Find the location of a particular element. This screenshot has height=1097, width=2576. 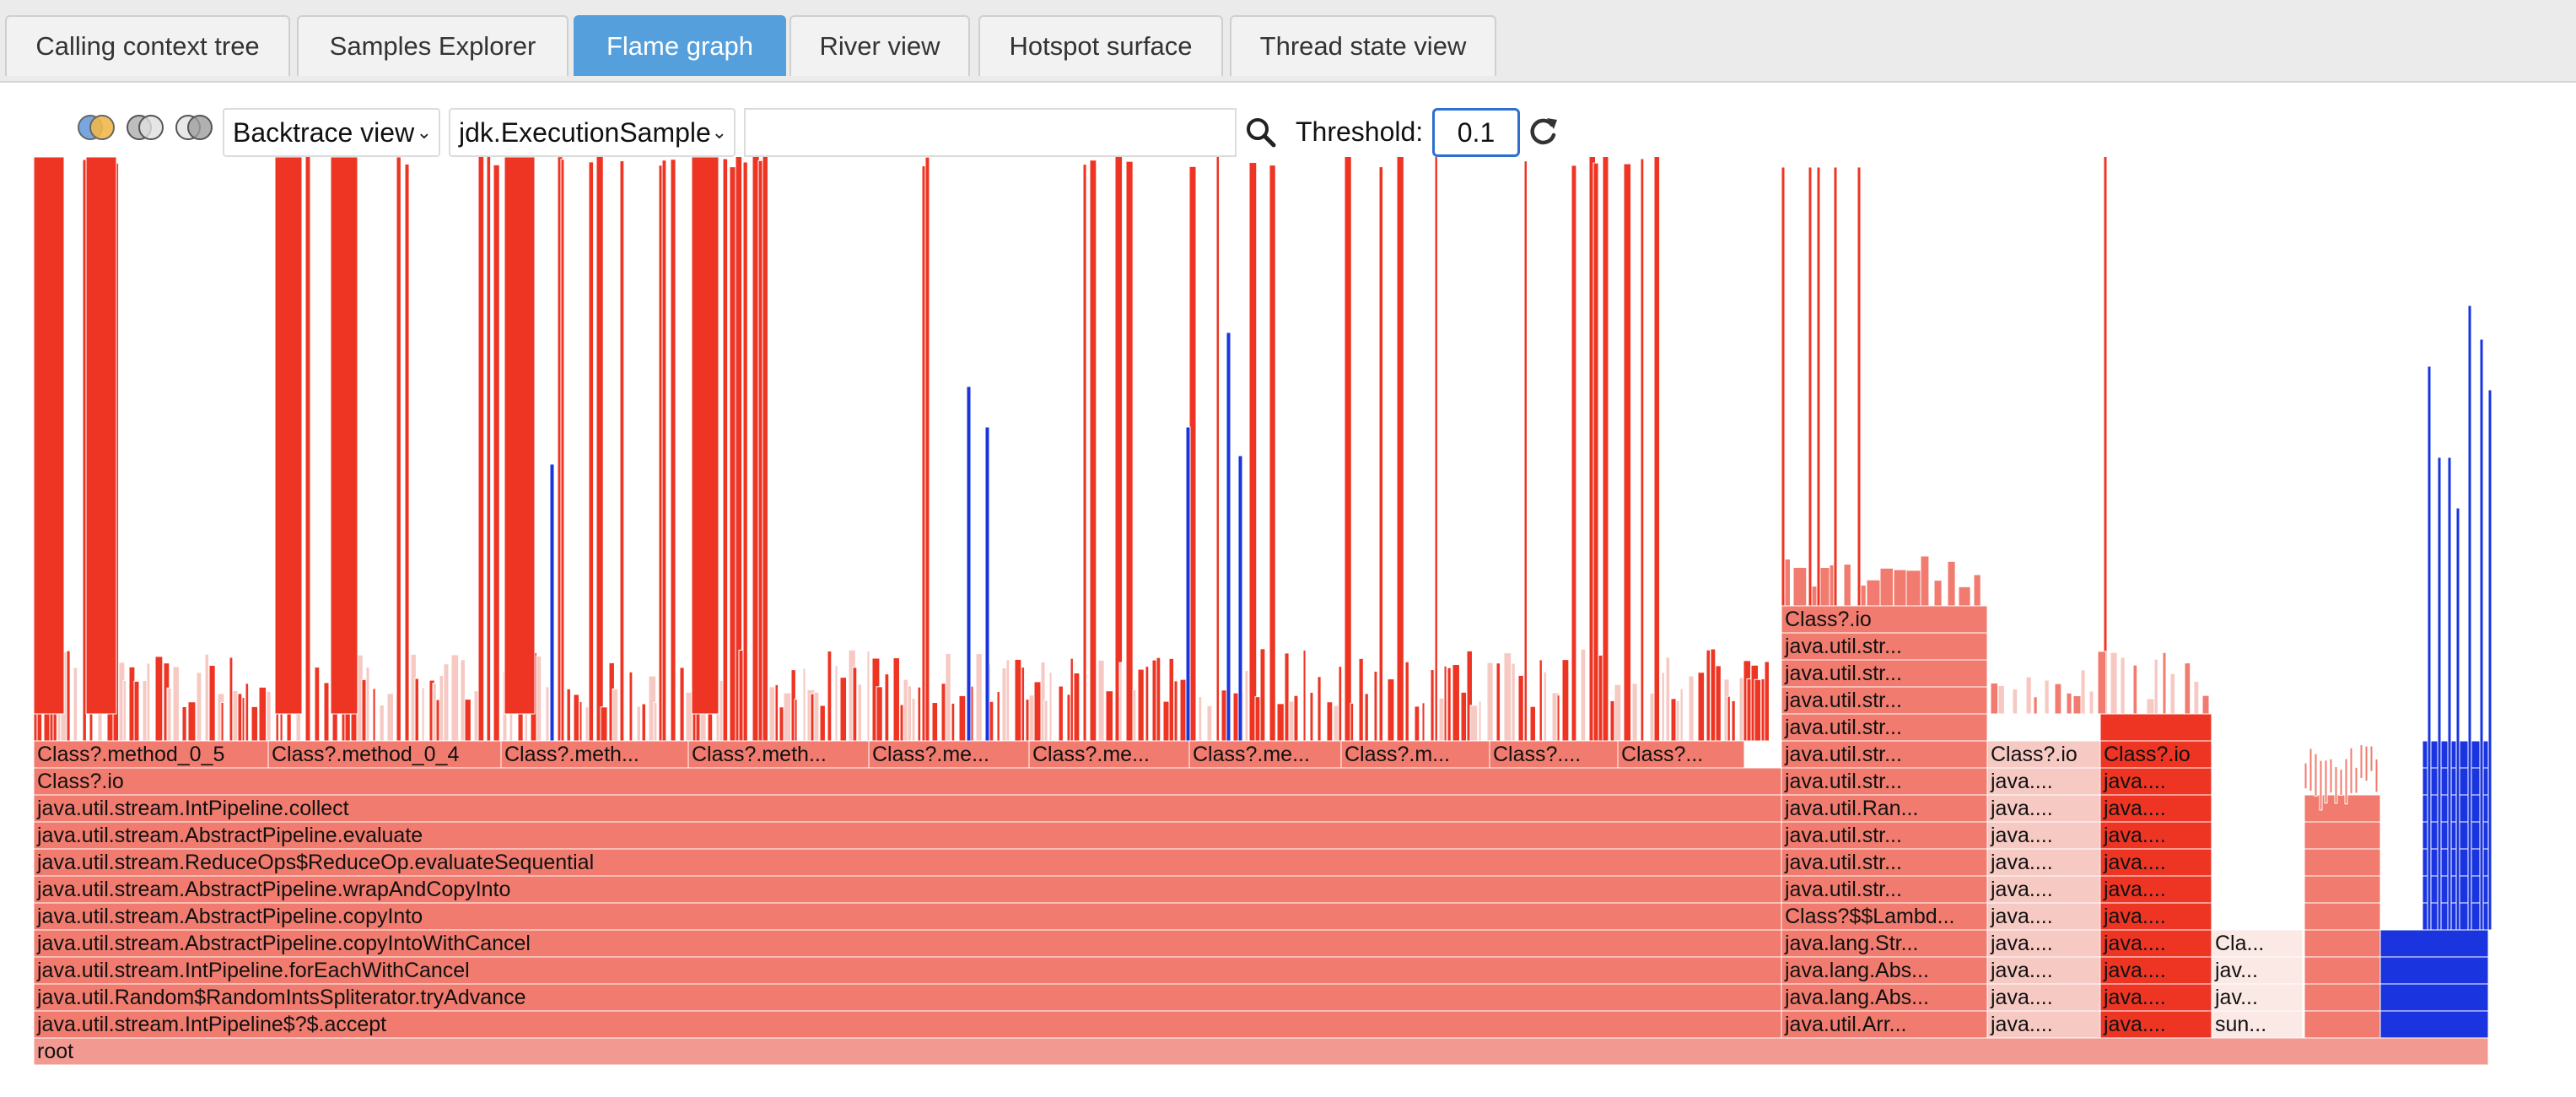

tab-flame-graph: Flame graph is located at coordinates (680, 45).